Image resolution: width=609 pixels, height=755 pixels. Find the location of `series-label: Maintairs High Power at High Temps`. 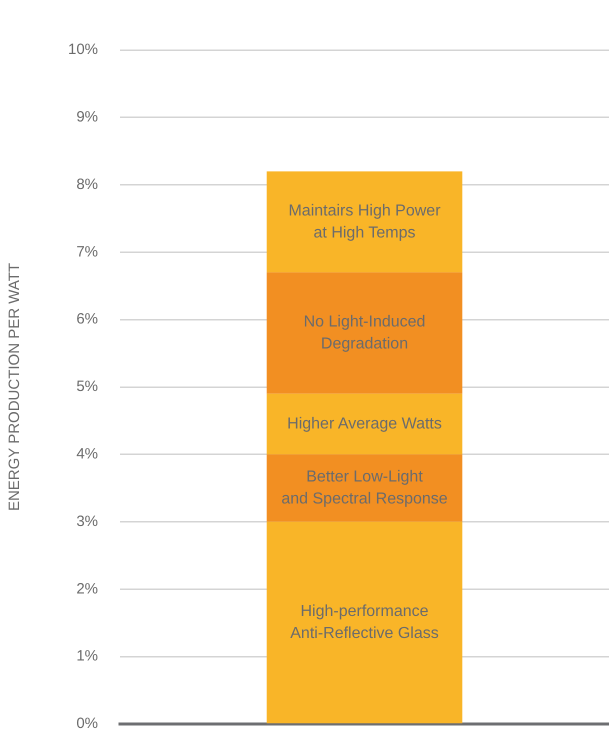

series-label: Maintairs High Power at High Temps is located at coordinates (365, 222).